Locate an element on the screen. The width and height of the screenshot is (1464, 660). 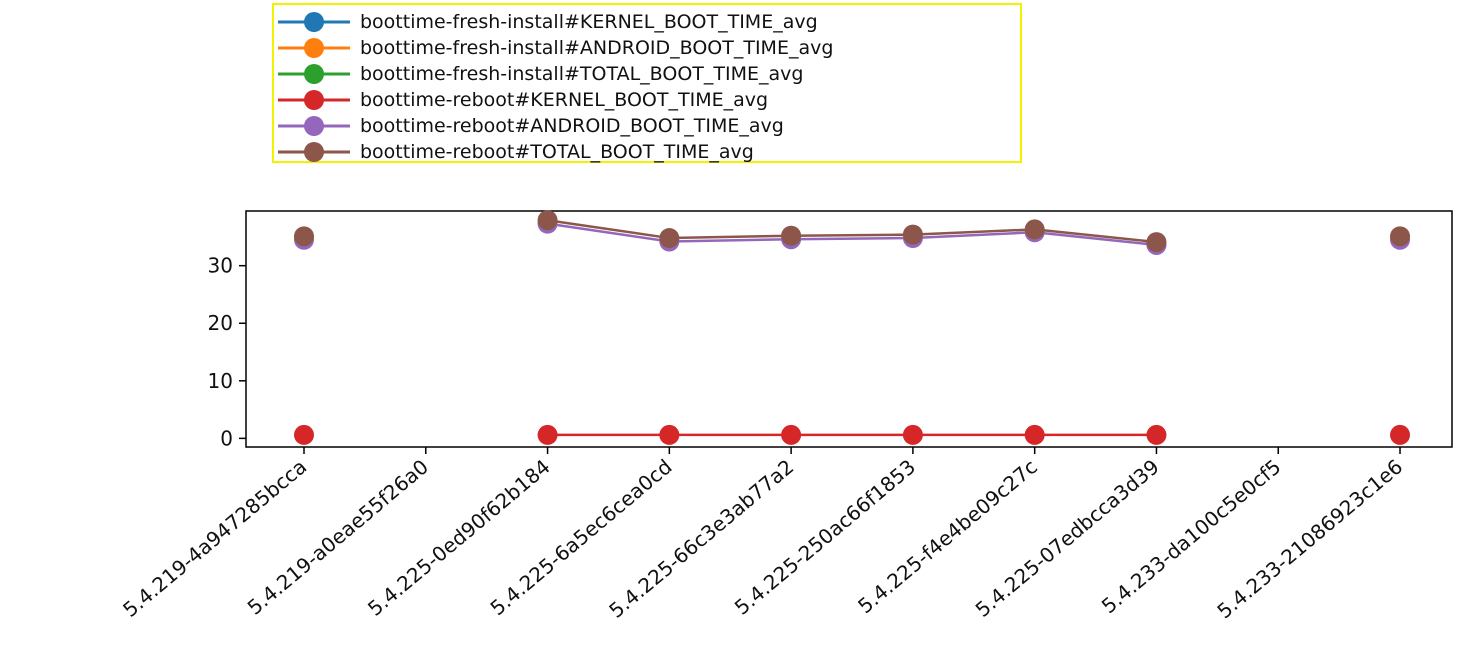
y-tick-label: 20 is located at coordinates (220, 323).